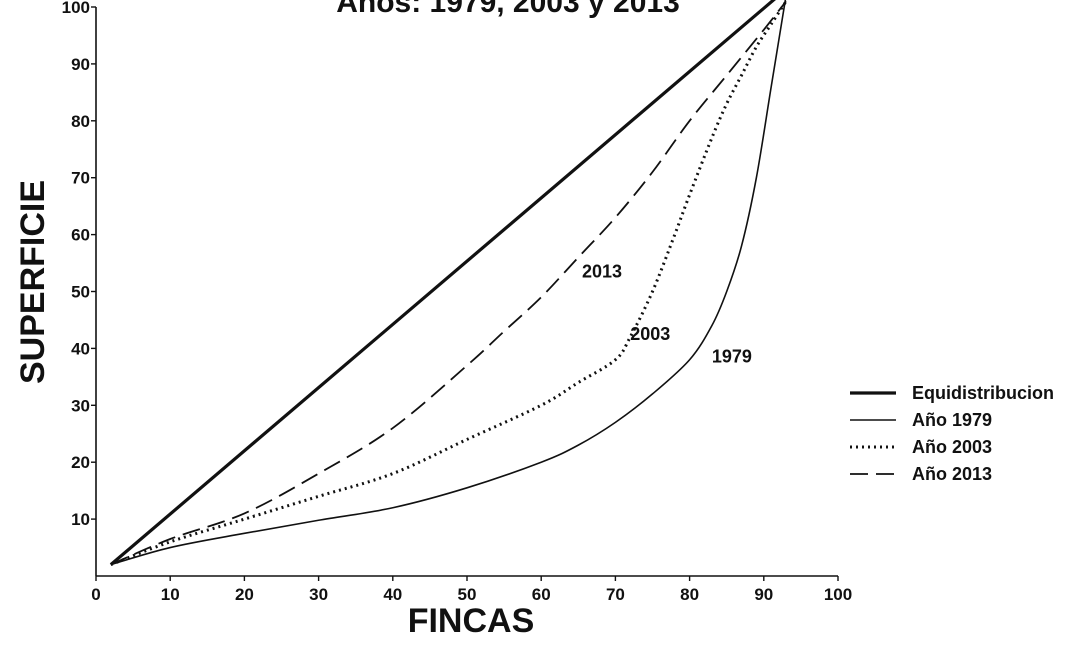  I want to click on y-tick-label: 50, so click(80, 292).